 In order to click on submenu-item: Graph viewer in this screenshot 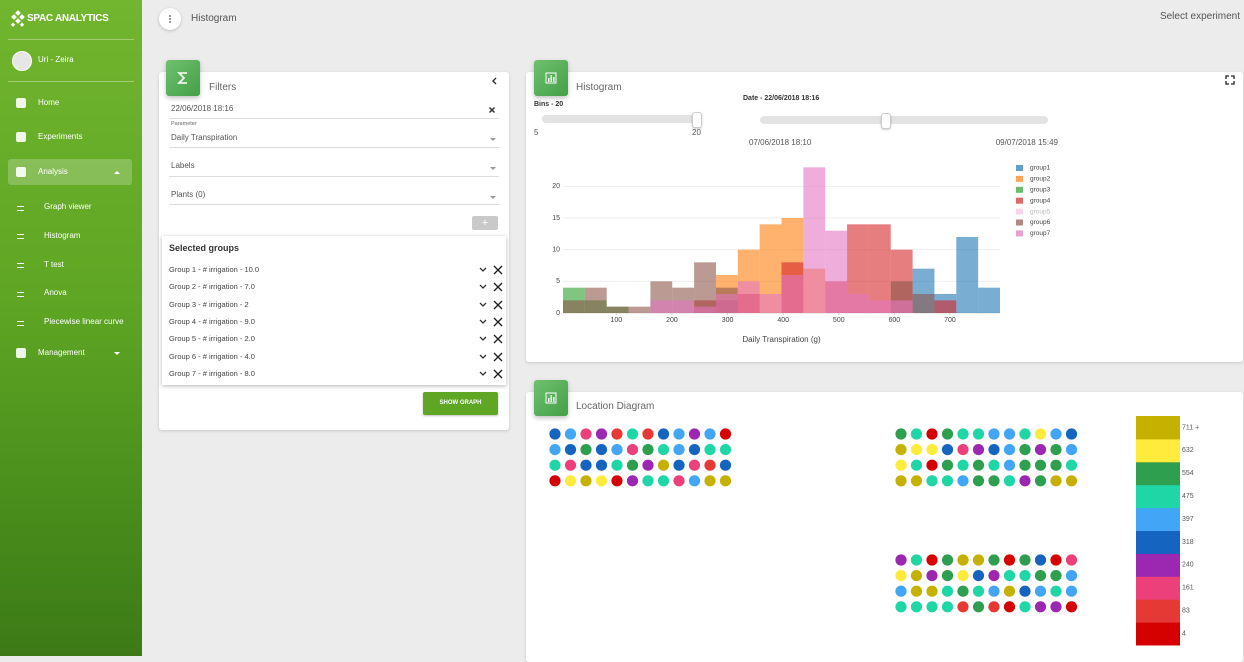, I will do `click(68, 206)`.